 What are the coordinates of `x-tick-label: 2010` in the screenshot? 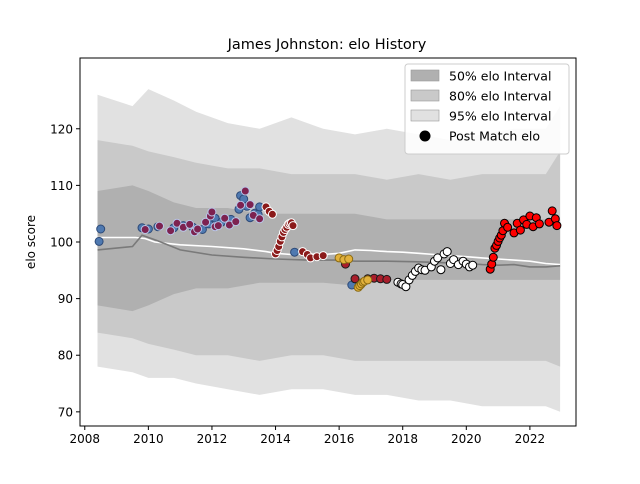 It's located at (148, 439).